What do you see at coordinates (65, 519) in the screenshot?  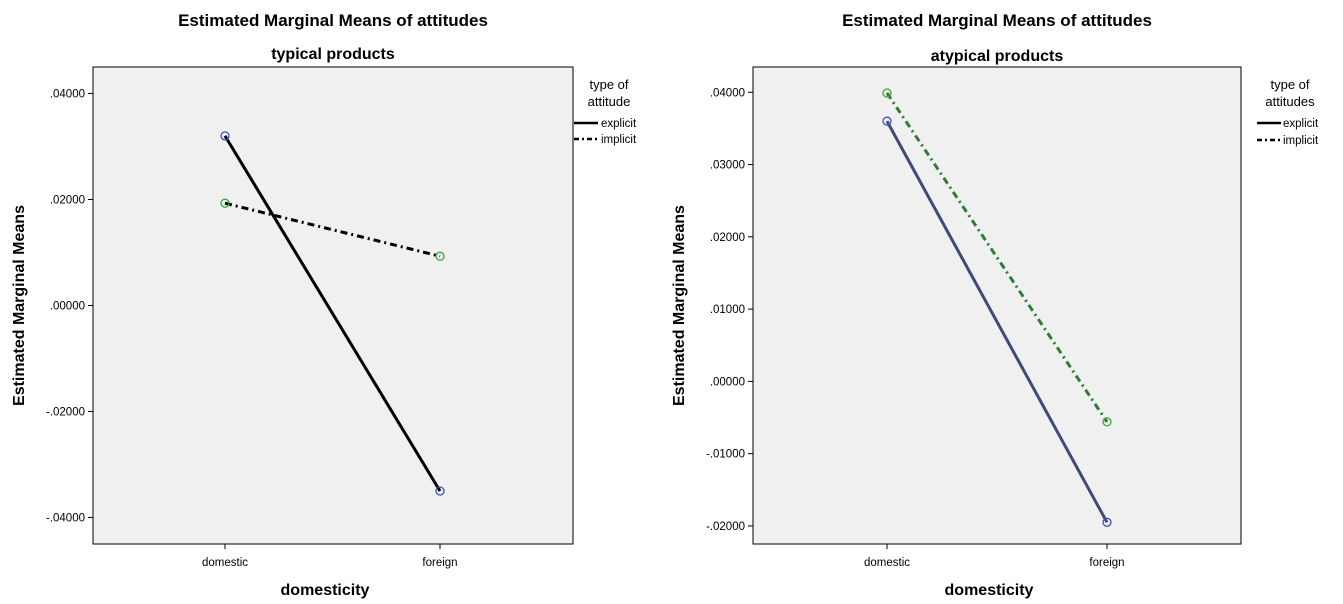 I see `y-tick-label: -.04000` at bounding box center [65, 519].